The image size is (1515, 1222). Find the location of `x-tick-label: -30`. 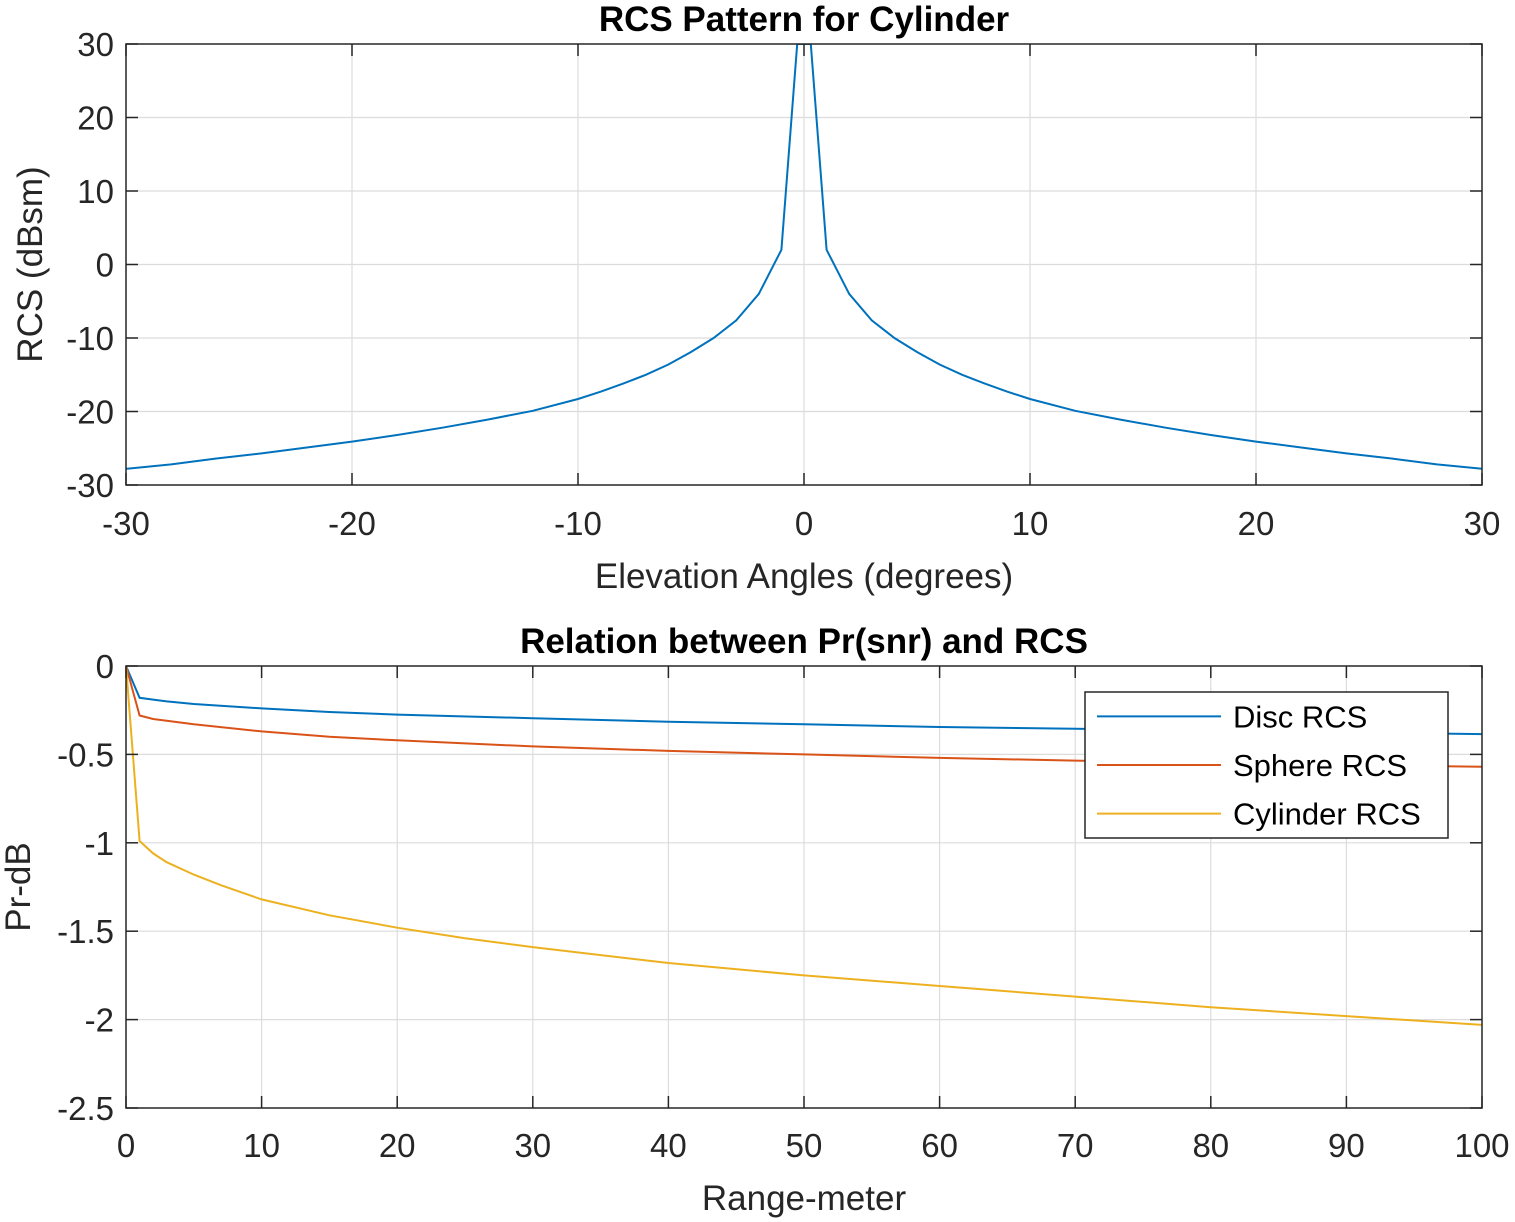

x-tick-label: -30 is located at coordinates (126, 523).